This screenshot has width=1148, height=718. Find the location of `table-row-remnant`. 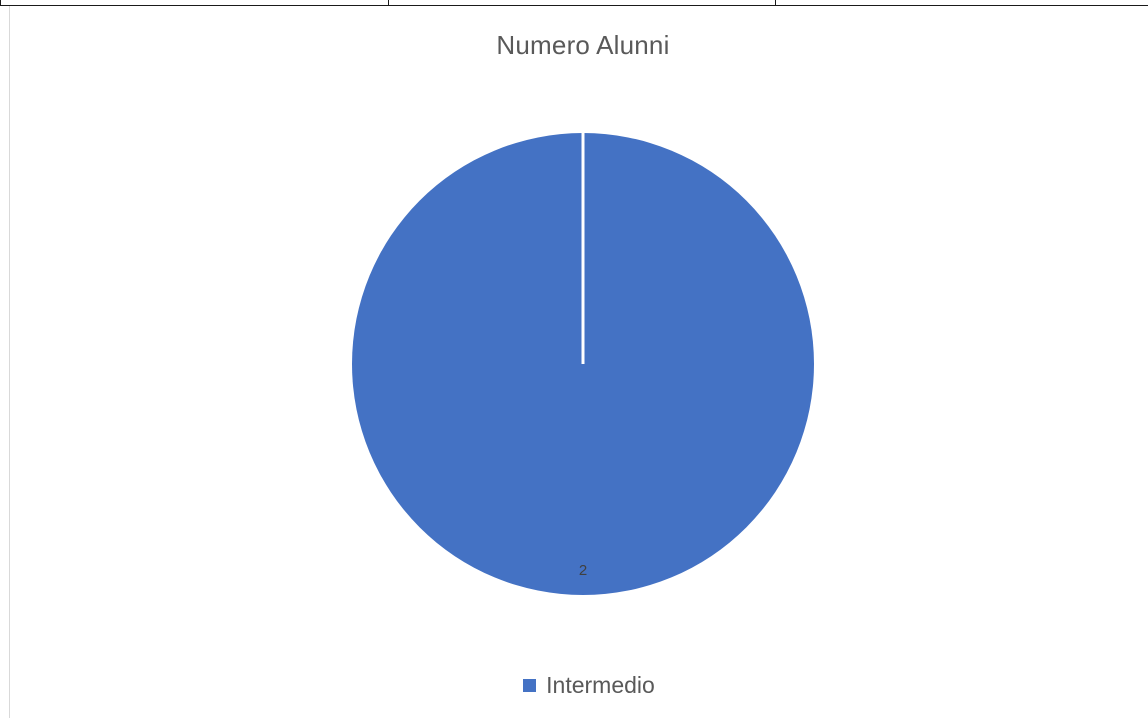

table-row-remnant is located at coordinates (574, 3).